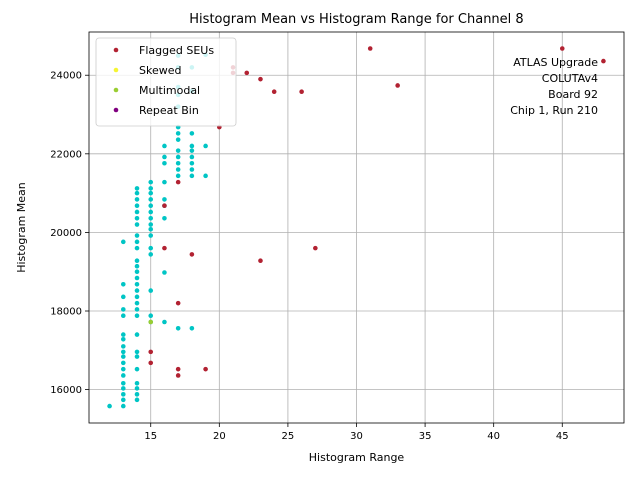  What do you see at coordinates (555, 62) in the screenshot?
I see `annotation-line: ATLAS Upgrade` at bounding box center [555, 62].